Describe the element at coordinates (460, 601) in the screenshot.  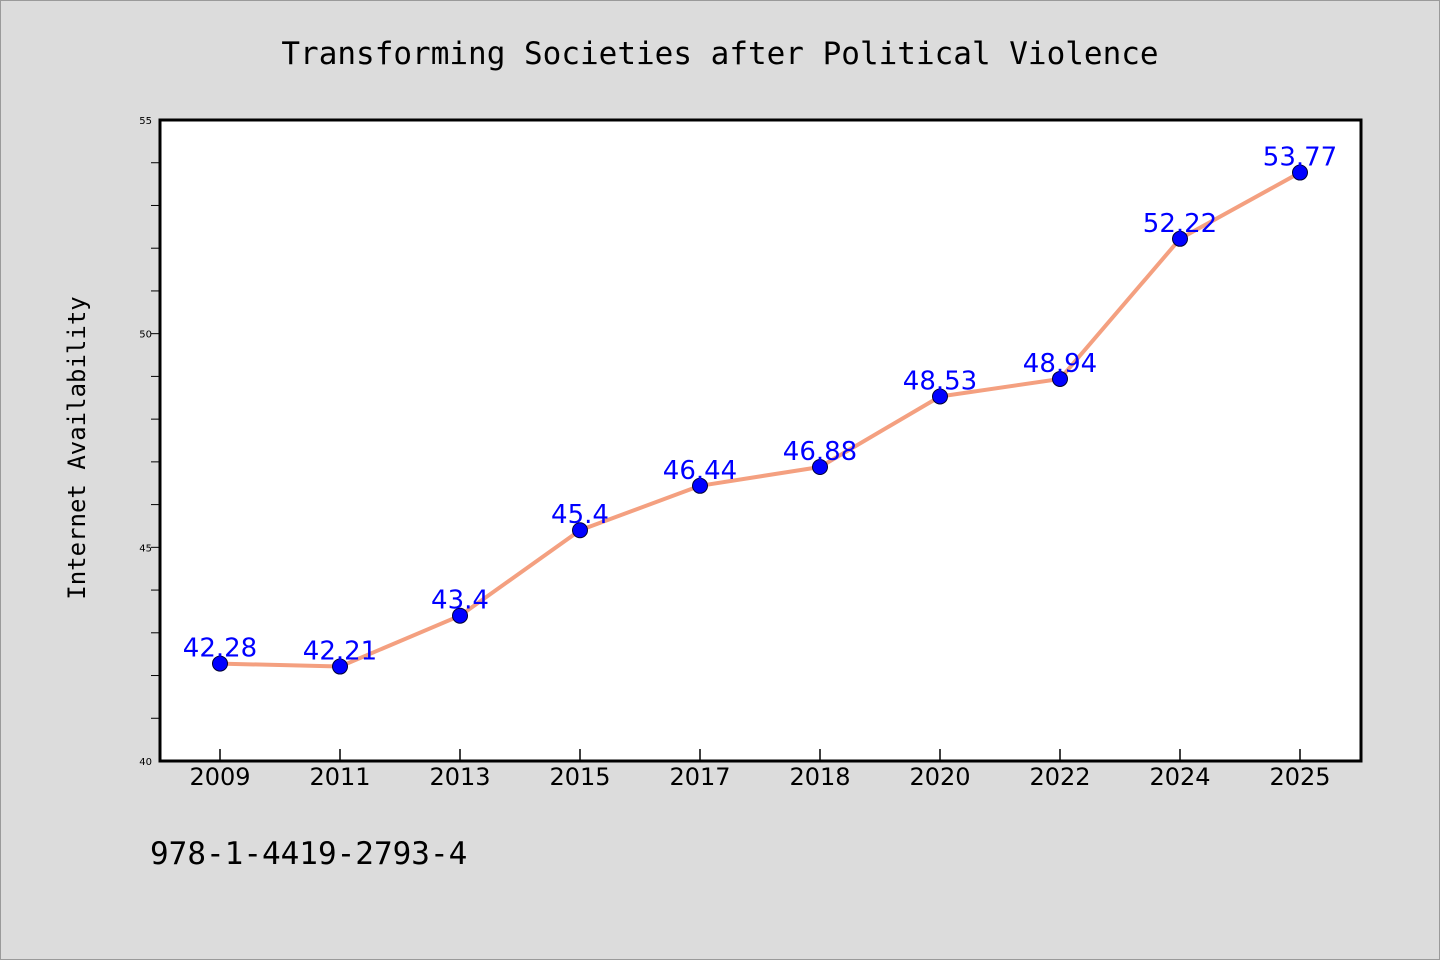
I see `data-label: 43.4` at that location.